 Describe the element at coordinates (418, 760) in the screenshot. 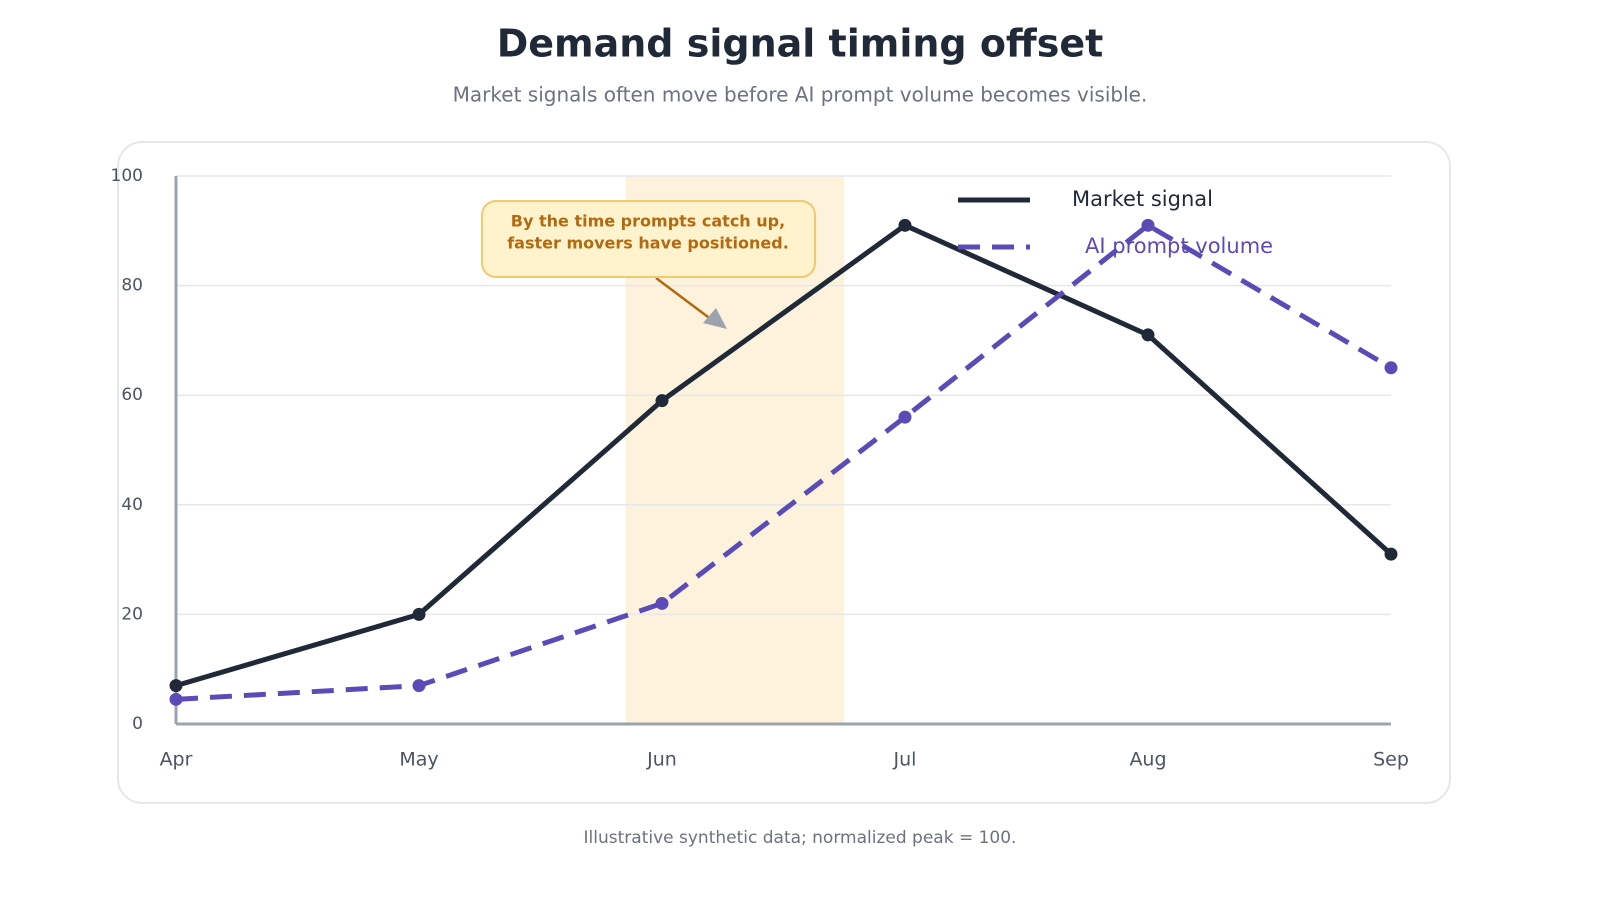

I see `x-tick-label: May` at that location.